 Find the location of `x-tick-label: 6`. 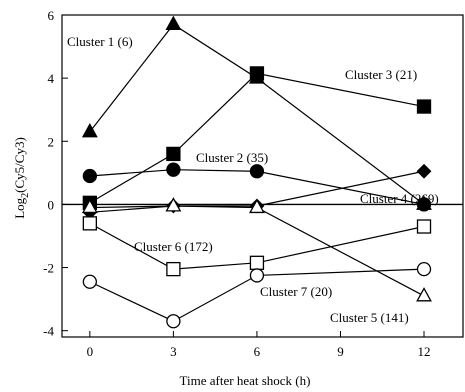

x-tick-label: 6 is located at coordinates (257, 351).